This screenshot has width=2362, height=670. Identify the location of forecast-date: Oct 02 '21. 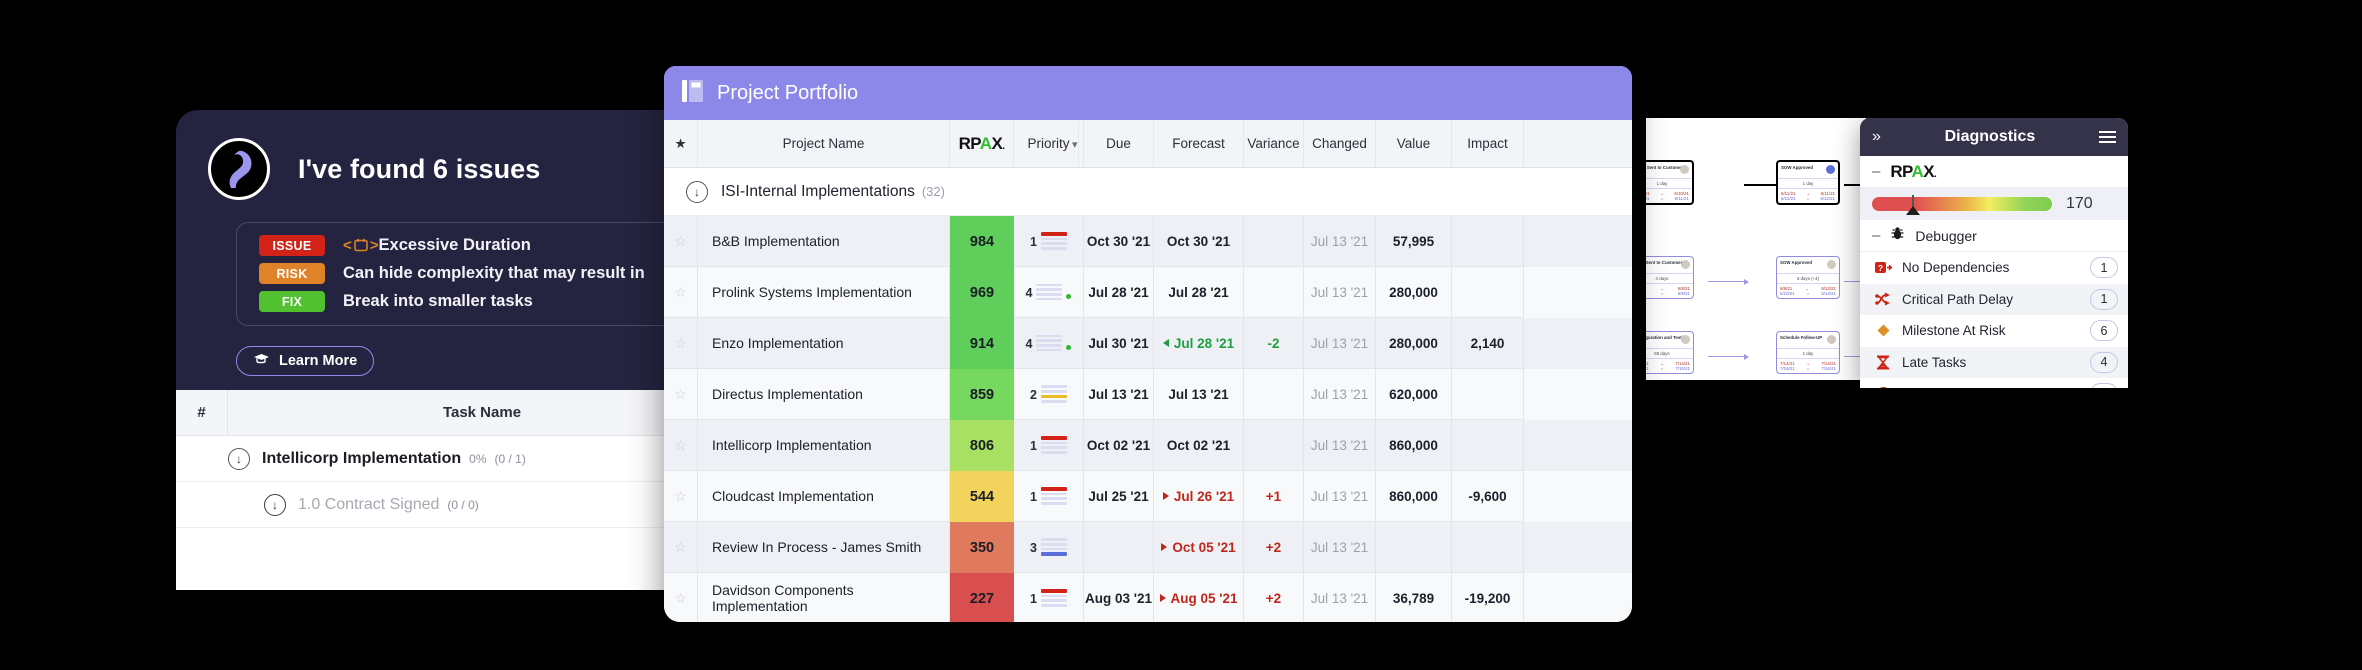
(1198, 445).